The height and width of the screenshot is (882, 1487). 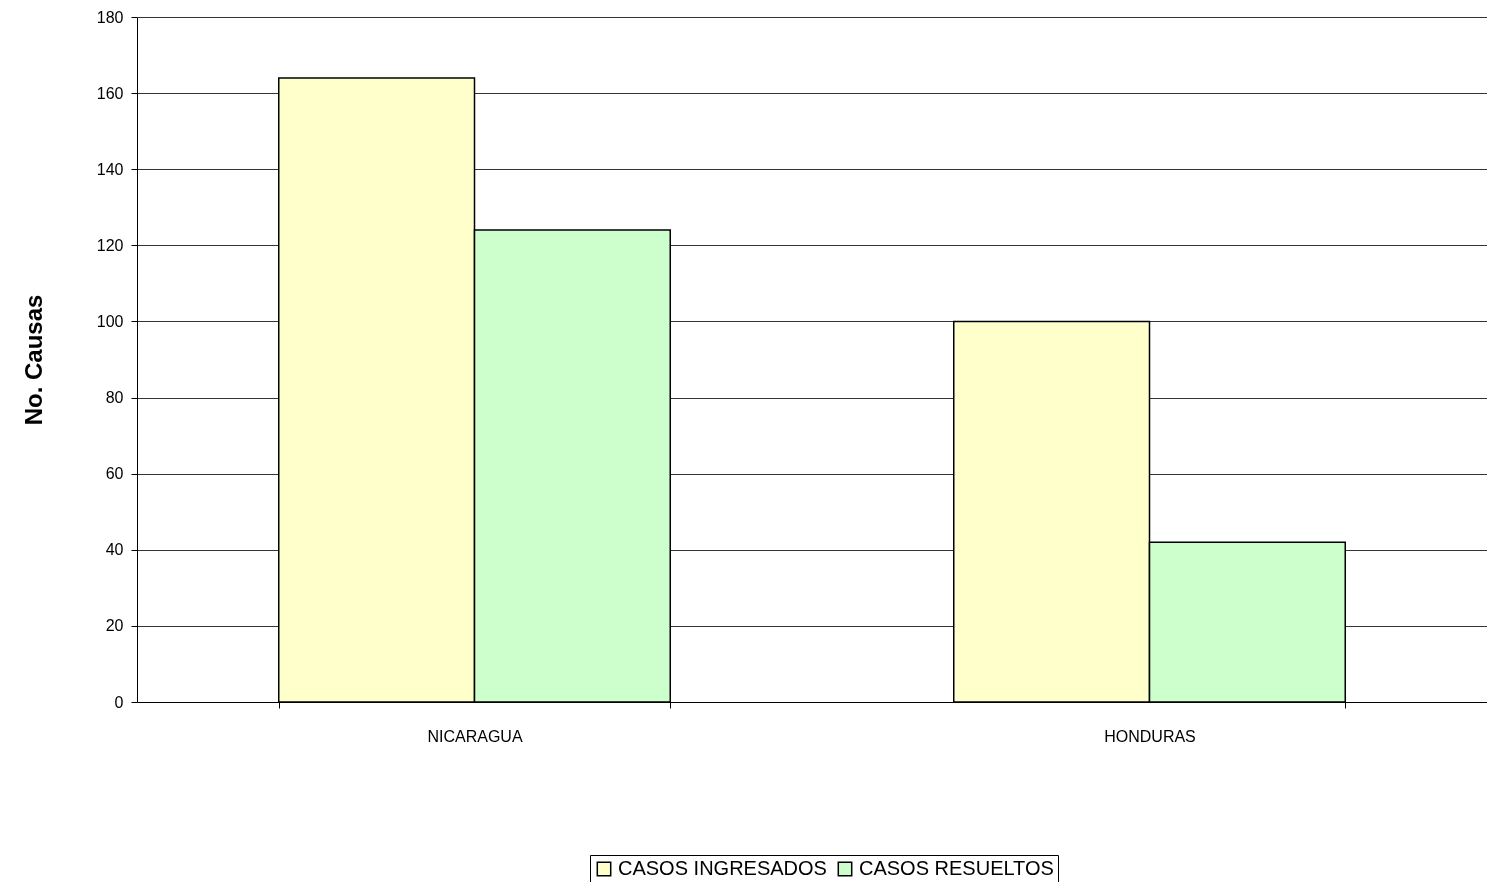 What do you see at coordinates (722, 868) in the screenshot?
I see `legend-label: CASOS INGRESADOS` at bounding box center [722, 868].